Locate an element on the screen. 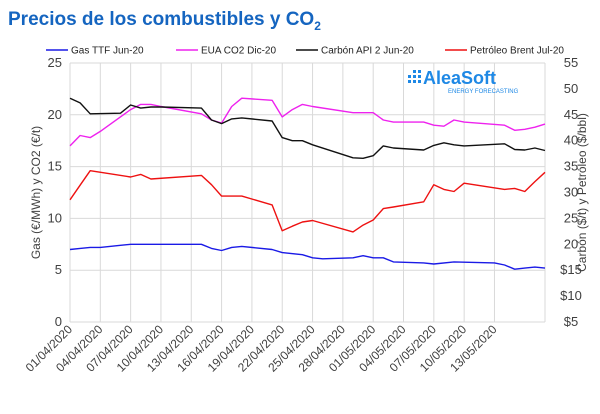 This screenshot has height=414, width=600. chart-title-main: Precios de los combustibles y CO is located at coordinates (161, 19).